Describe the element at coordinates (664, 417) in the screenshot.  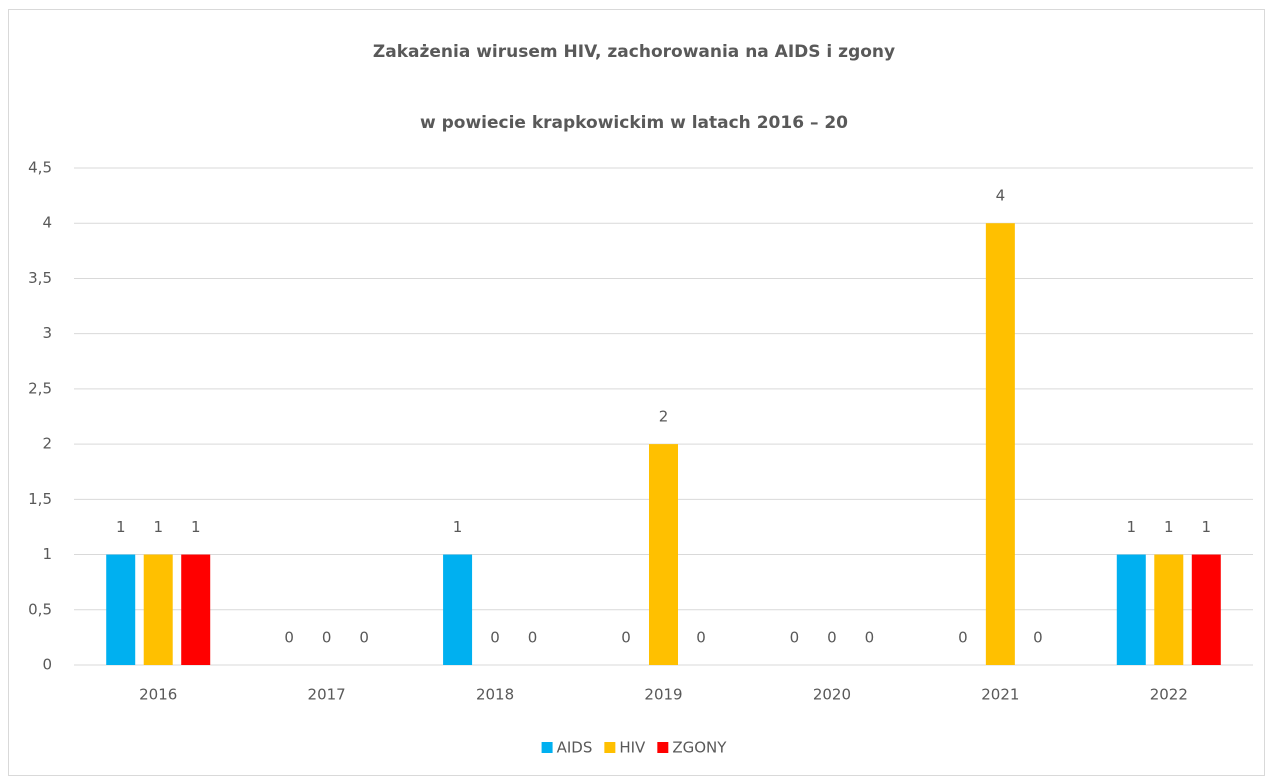
I see `data-label: 2` at that location.